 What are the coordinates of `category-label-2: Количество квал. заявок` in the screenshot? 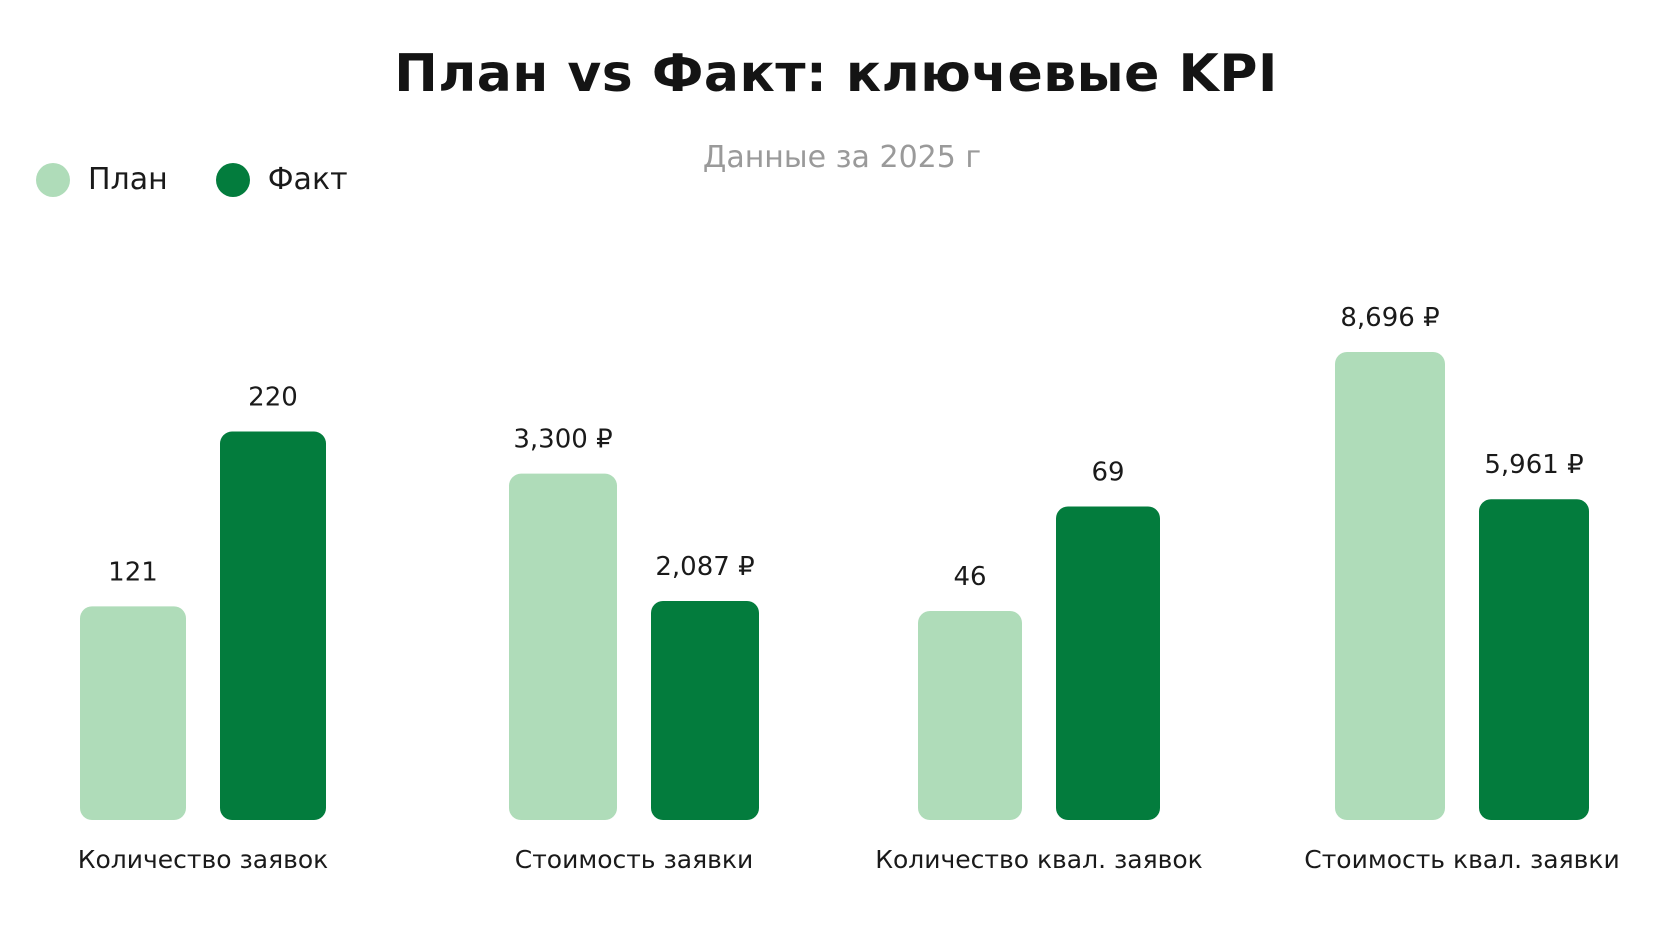 It's located at (1039, 859).